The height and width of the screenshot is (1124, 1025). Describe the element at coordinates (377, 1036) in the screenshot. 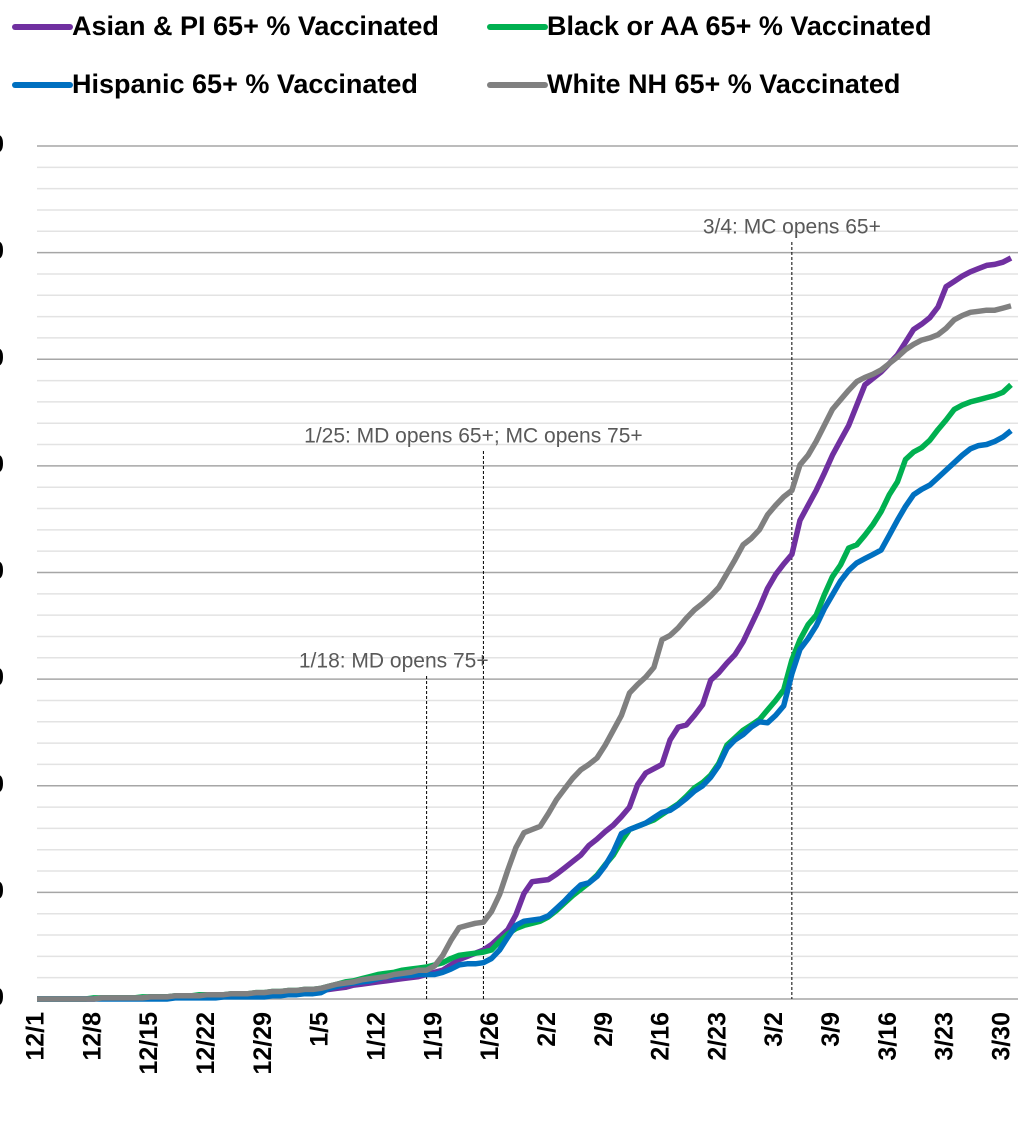

I see `x-tick-label: 1/12` at that location.